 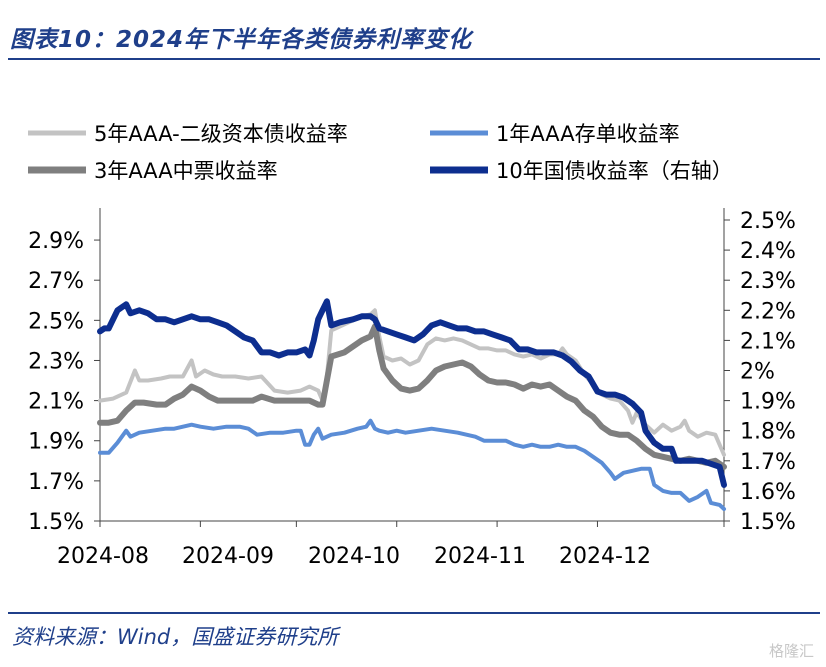 I want to click on legend-label-s3y: 3年AAA中票收益率, so click(x=186, y=171).